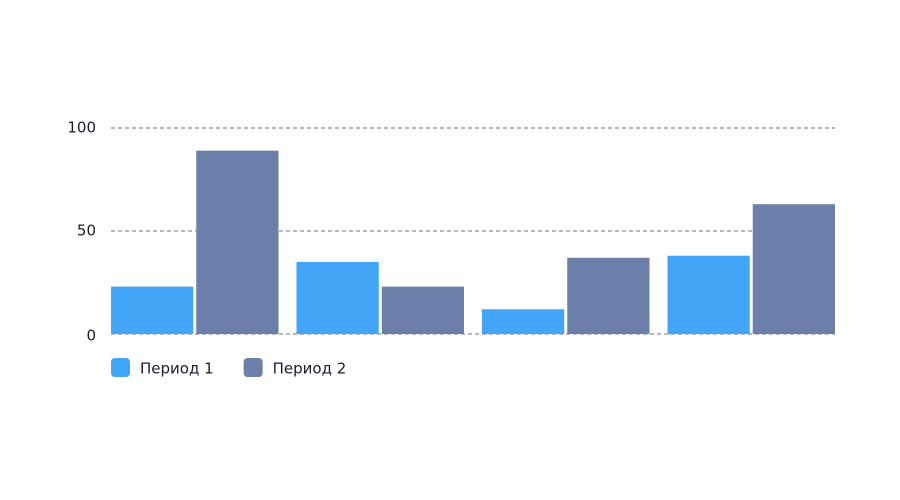 This screenshot has height=500, width=900. Describe the element at coordinates (86, 231) in the screenshot. I see `y-tick-label: 50` at that location.